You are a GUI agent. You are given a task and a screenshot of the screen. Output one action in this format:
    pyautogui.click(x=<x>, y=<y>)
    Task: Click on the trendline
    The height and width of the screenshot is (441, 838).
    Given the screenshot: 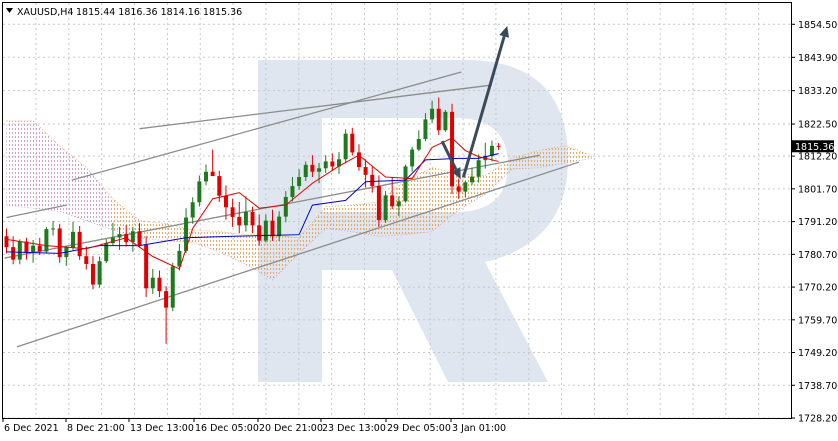 What is the action you would take?
    pyautogui.click(x=36, y=211)
    